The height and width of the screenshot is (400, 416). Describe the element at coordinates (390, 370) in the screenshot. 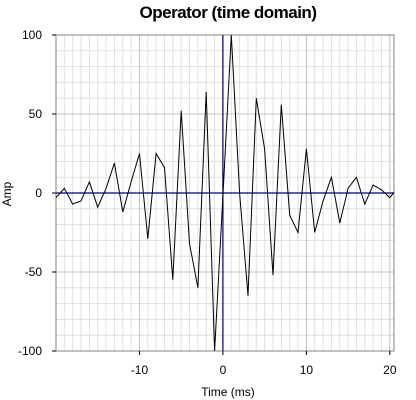

I see `x-tick-label: 20` at that location.